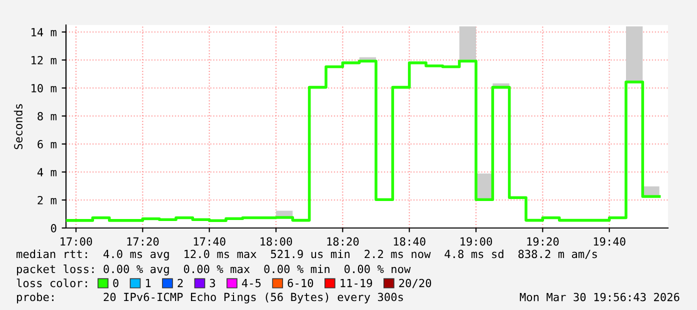 Image resolution: width=697 pixels, height=310 pixels. What do you see at coordinates (213, 283) in the screenshot?
I see `legend-label: 3` at bounding box center [213, 283].